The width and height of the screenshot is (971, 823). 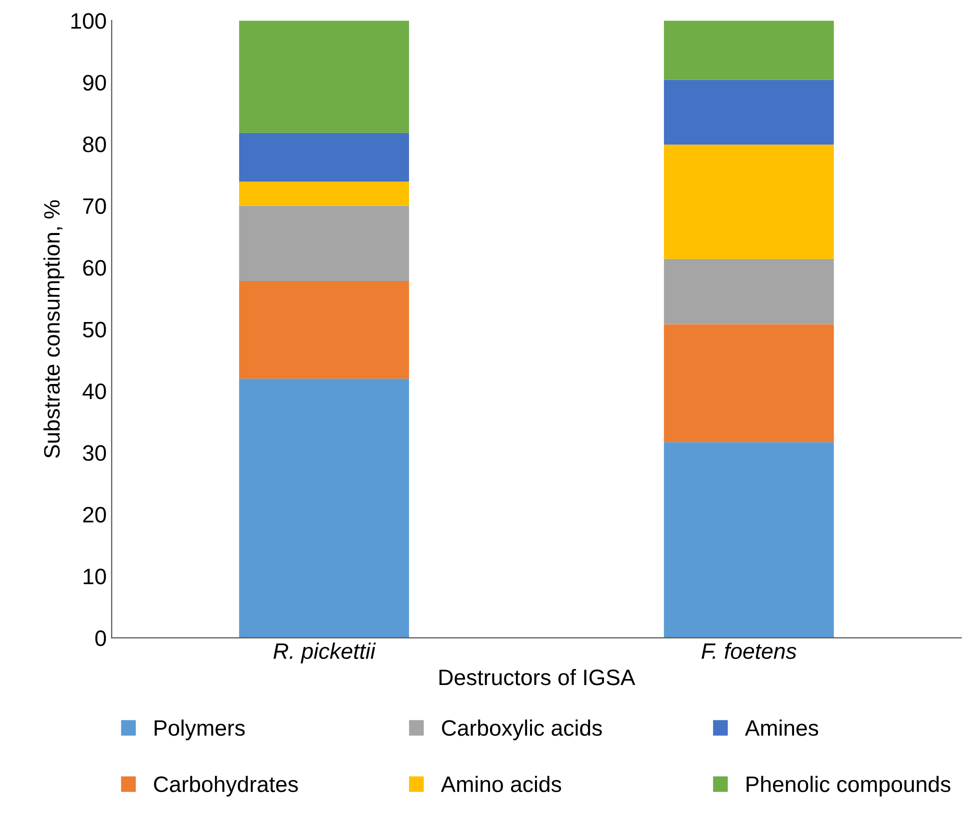 I want to click on y-tick-label: 10, so click(x=95, y=576).